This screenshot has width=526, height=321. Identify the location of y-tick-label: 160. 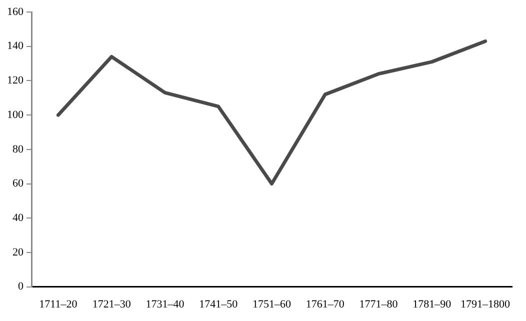
(15, 12).